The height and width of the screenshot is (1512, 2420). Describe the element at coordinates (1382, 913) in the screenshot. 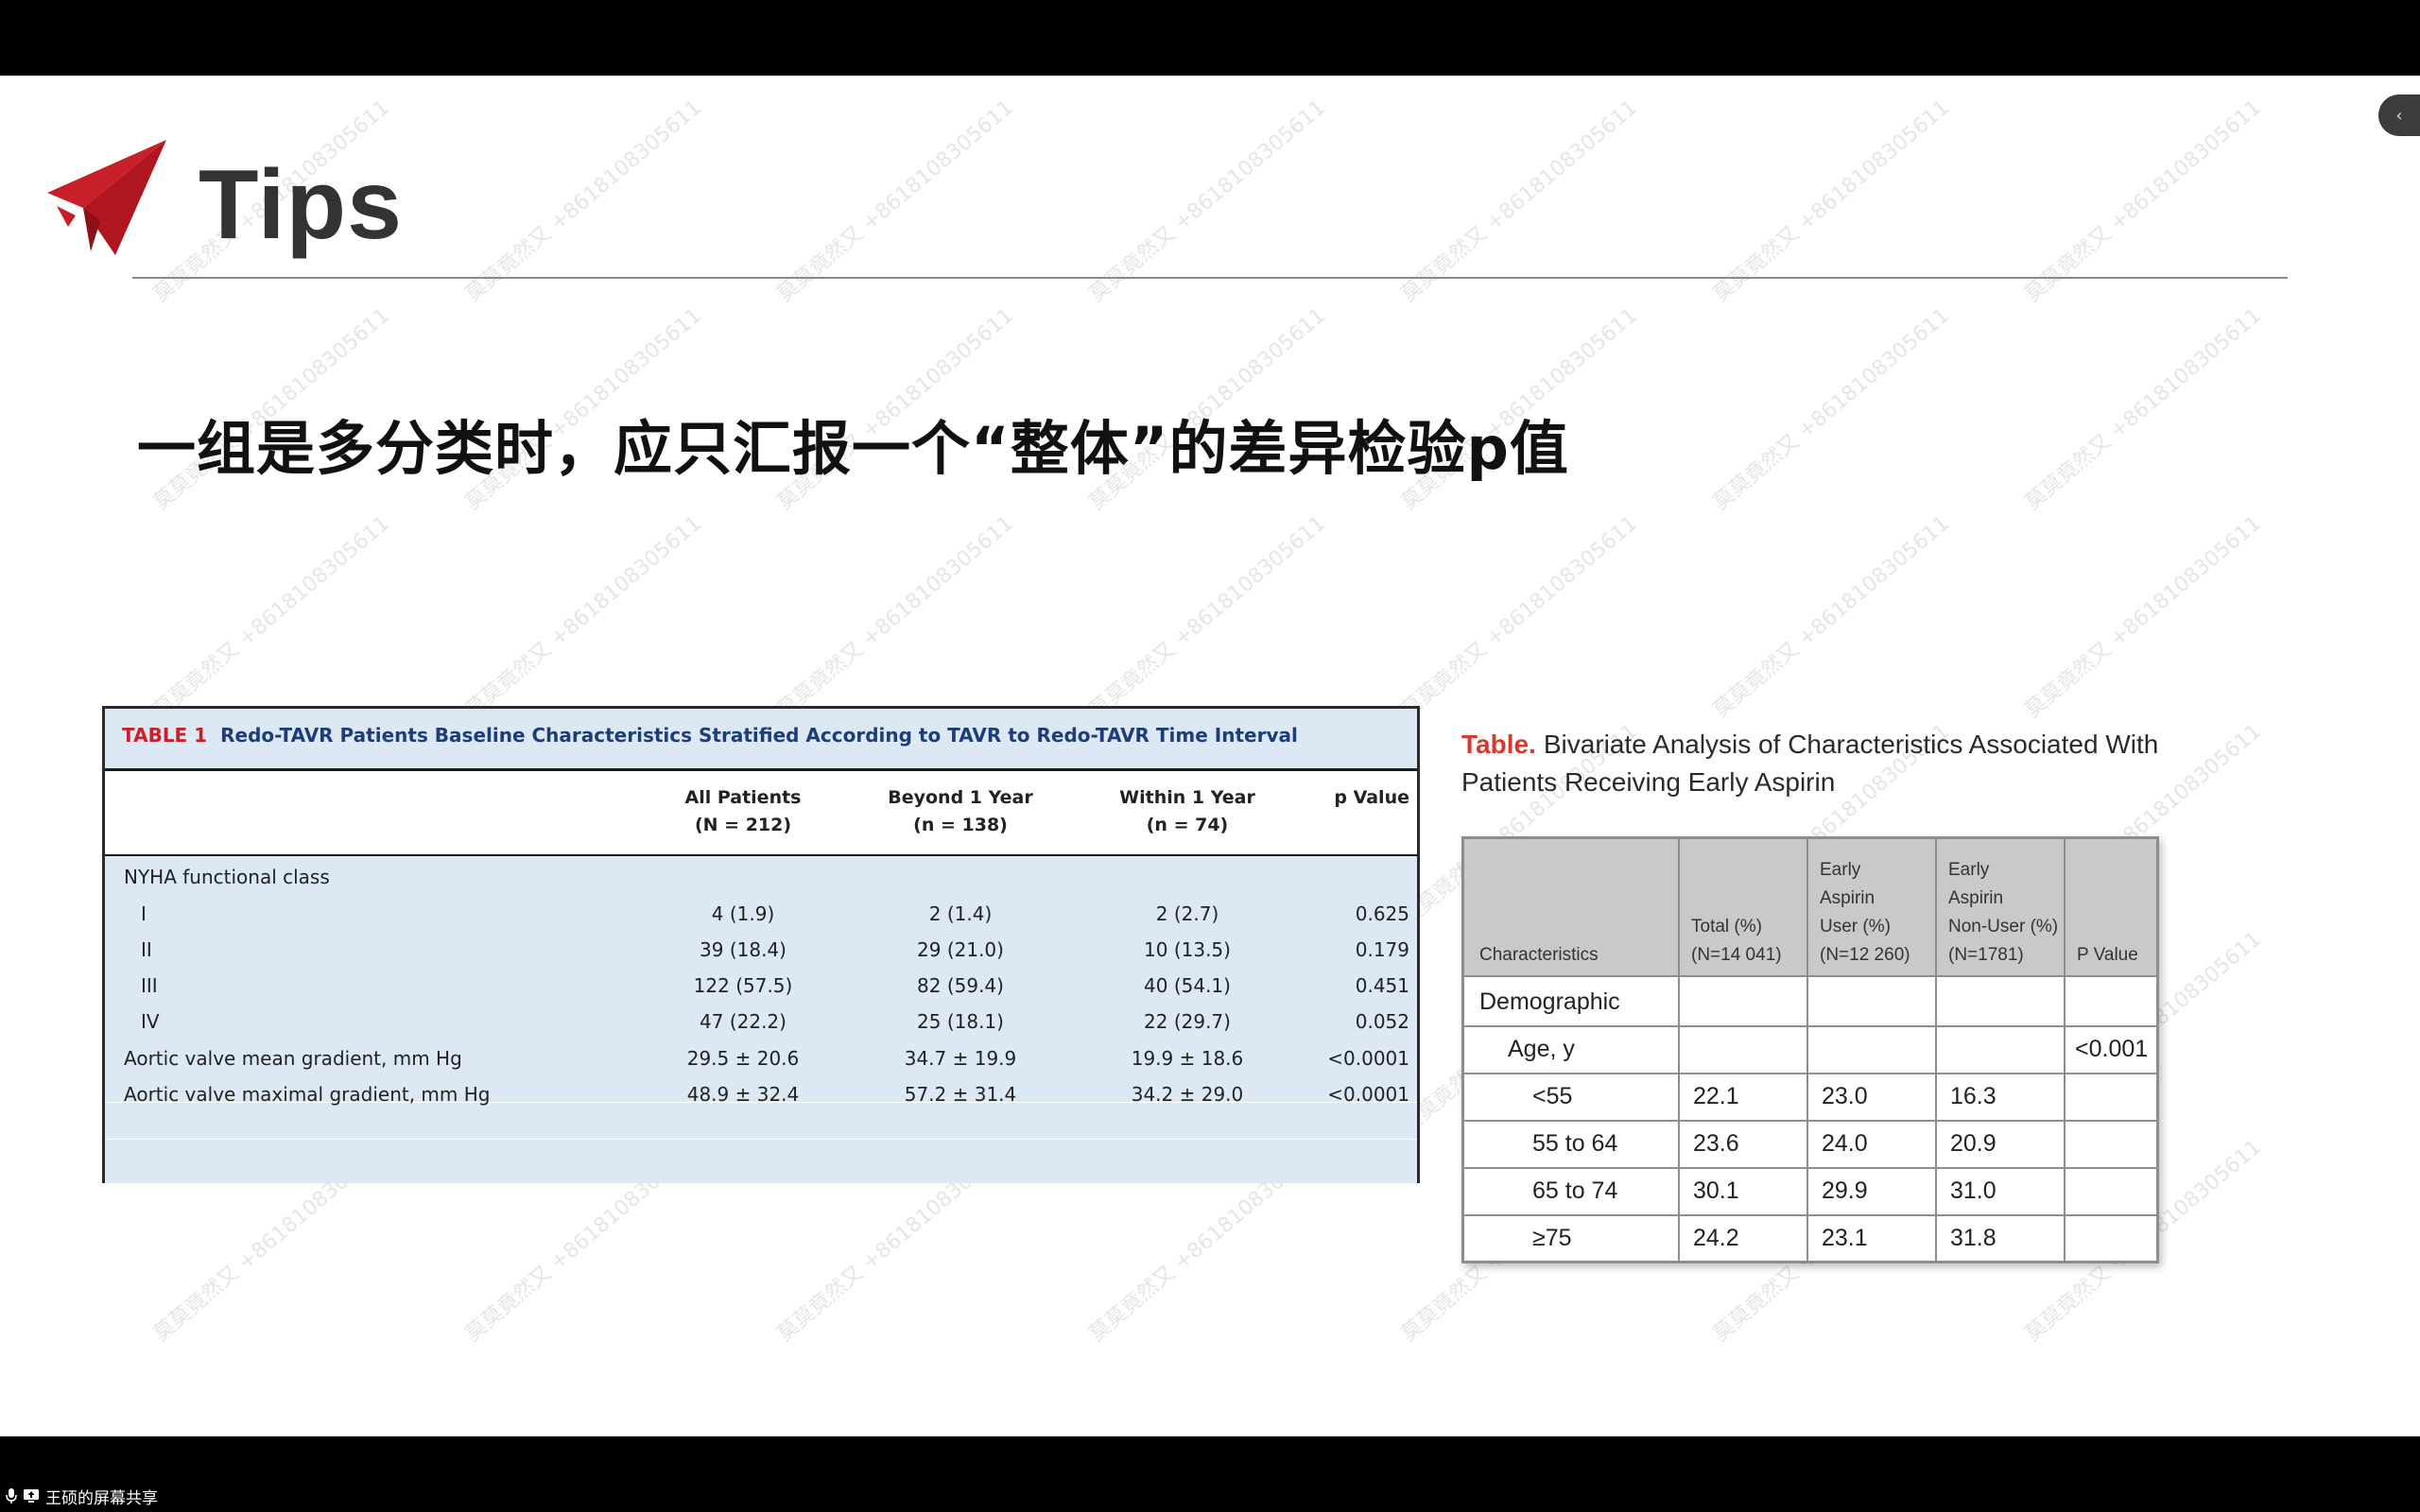

I see `table1-cell-p: 0.625` at that location.